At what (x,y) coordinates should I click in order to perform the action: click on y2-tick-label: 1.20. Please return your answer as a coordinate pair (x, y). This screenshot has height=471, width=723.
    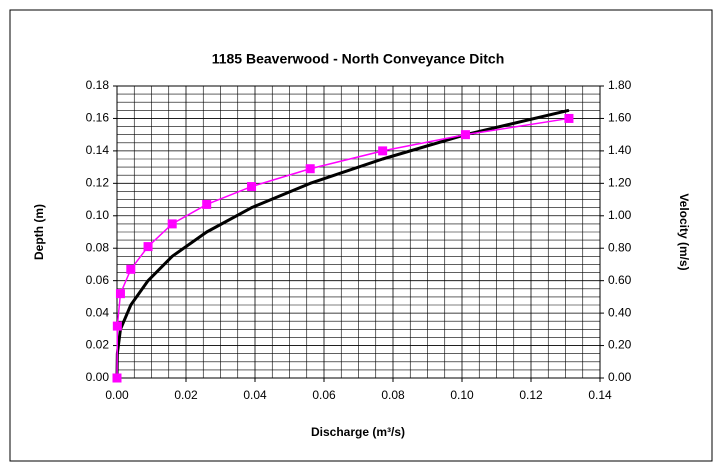
    Looking at the image, I should click on (620, 183).